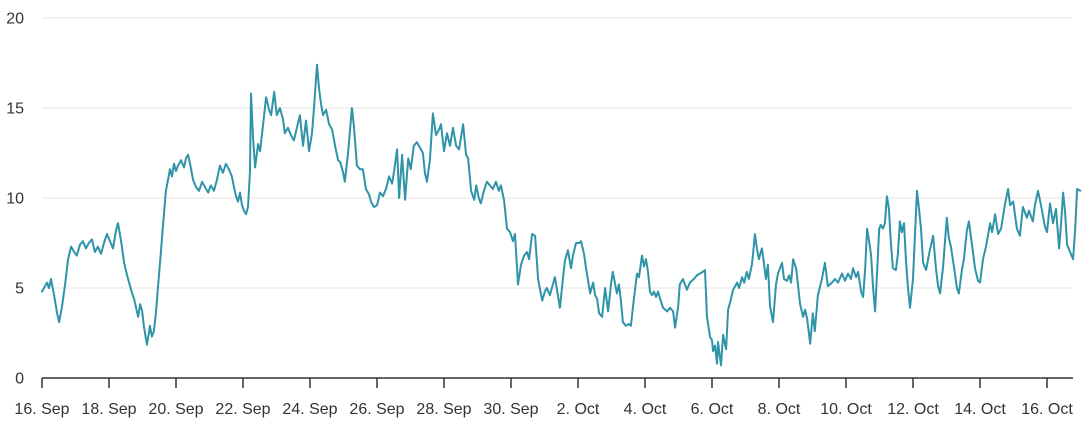  Describe the element at coordinates (15, 19) in the screenshot. I see `y-axis-label: 20` at that location.